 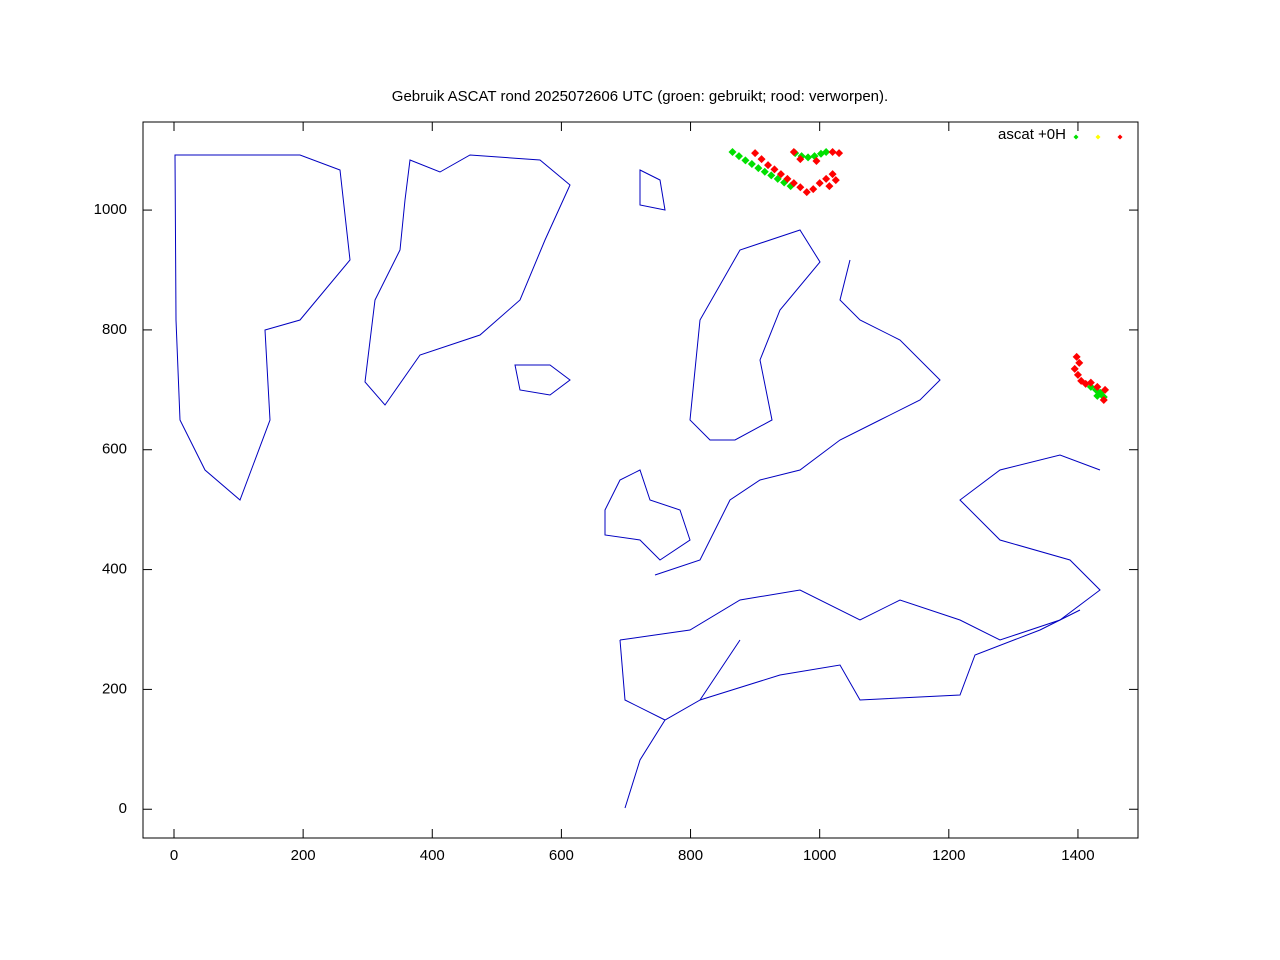 What do you see at coordinates (303, 855) in the screenshot?
I see `x-tick-label: 200` at bounding box center [303, 855].